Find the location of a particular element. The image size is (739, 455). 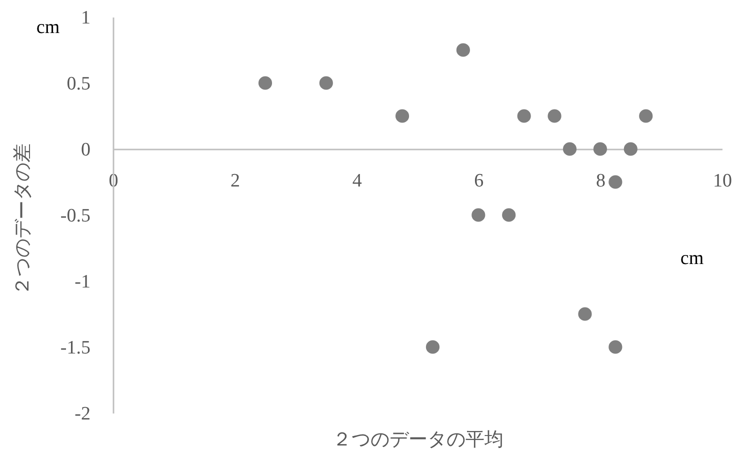

y-axis-title: ２つのデータの差 is located at coordinates (23, 220).